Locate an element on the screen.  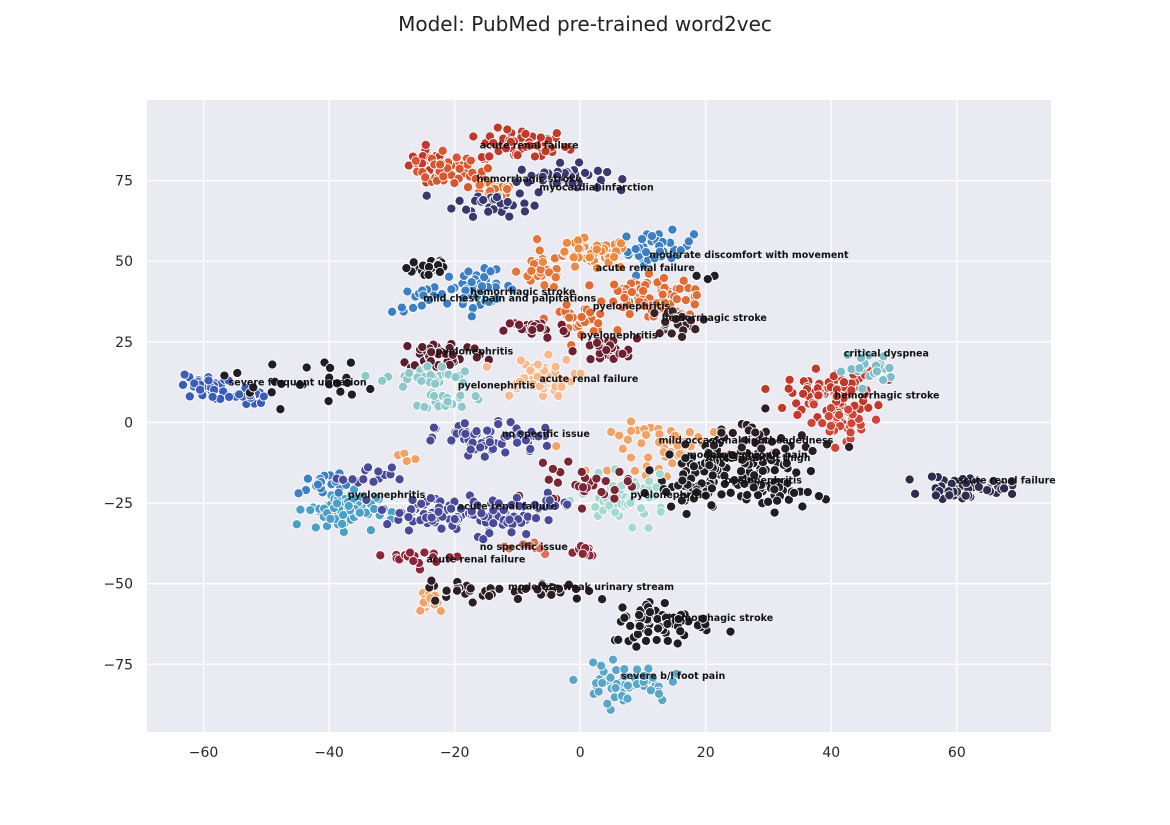
point-annotation: moderate weak urinary stream is located at coordinates (591, 587).